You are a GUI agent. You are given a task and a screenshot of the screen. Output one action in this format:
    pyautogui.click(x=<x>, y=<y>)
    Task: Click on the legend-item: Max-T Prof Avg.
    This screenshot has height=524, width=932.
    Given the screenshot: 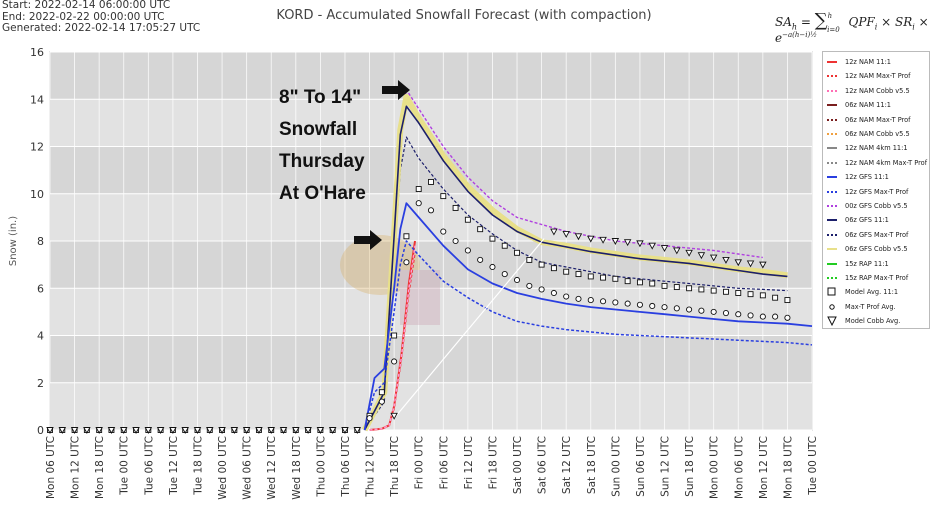 What is the action you would take?
    pyautogui.click(x=861, y=307)
    